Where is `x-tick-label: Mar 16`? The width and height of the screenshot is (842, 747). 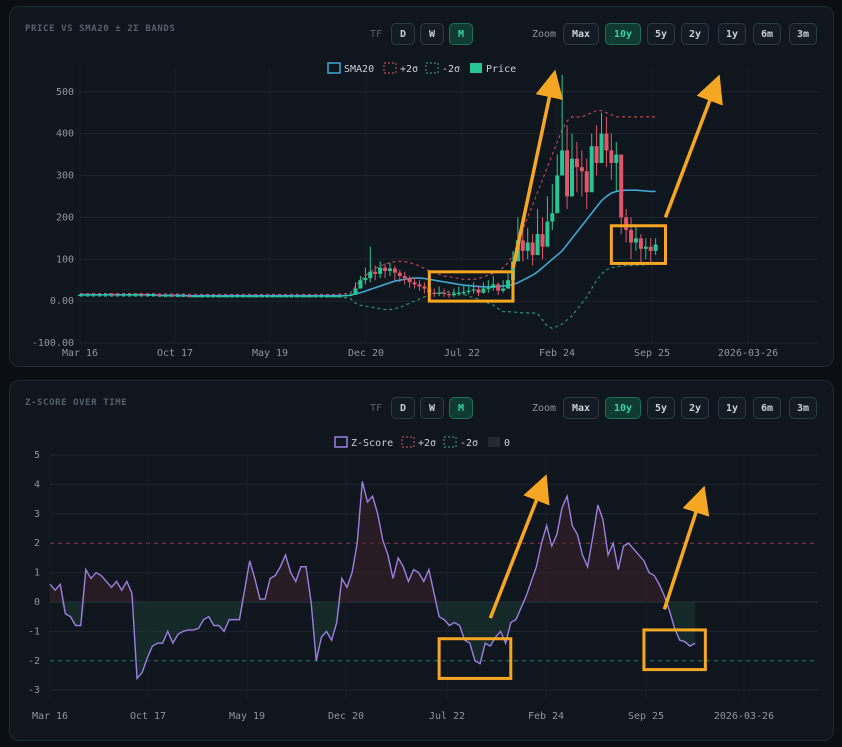
x-tick-label: Mar 16 is located at coordinates (80, 353).